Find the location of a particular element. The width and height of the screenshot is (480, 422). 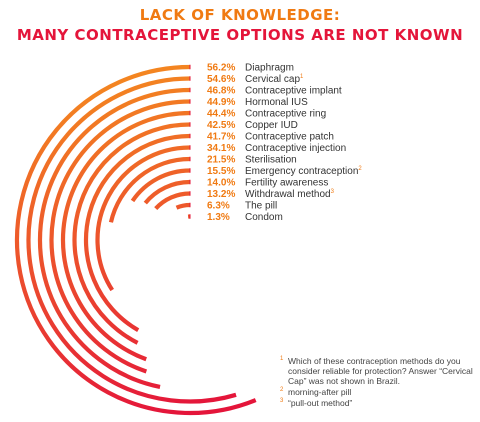

arc-emergency-contraception is located at coordinates (160, 185).